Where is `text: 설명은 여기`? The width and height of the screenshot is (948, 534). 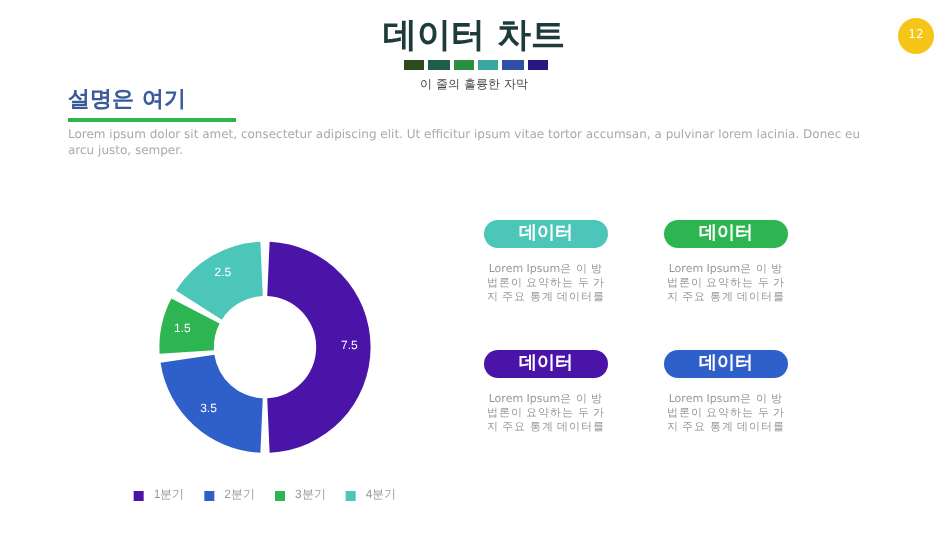 text: 설명은 여기 is located at coordinates (152, 103).